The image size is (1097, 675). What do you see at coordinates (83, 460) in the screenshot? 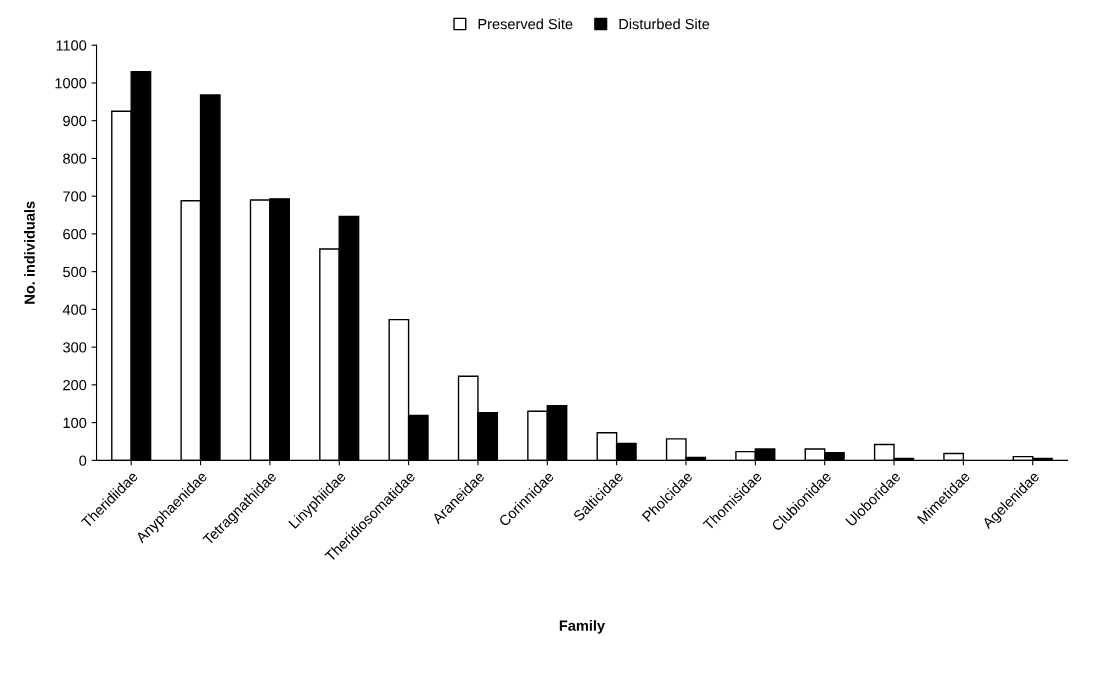
I see `y-tick-label: 0` at bounding box center [83, 460].